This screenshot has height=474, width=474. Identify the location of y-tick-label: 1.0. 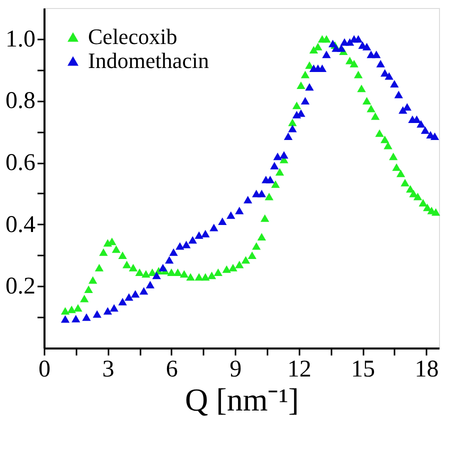
(21, 39).